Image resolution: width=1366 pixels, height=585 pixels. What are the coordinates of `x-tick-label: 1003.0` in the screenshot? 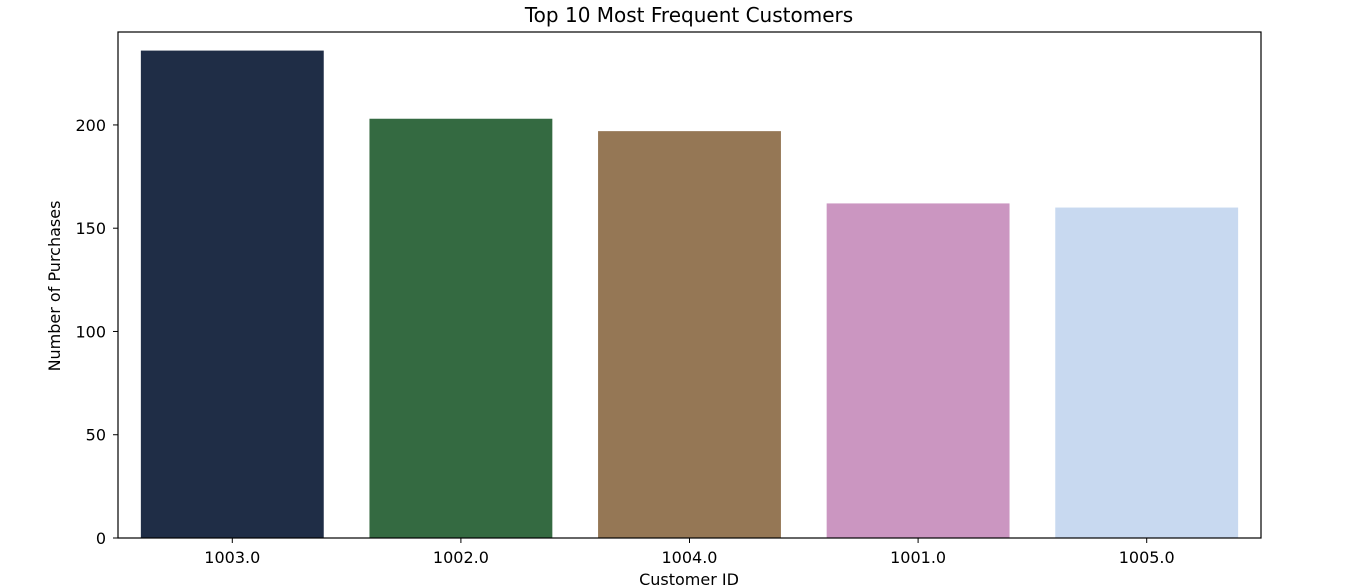 It's located at (232, 557).